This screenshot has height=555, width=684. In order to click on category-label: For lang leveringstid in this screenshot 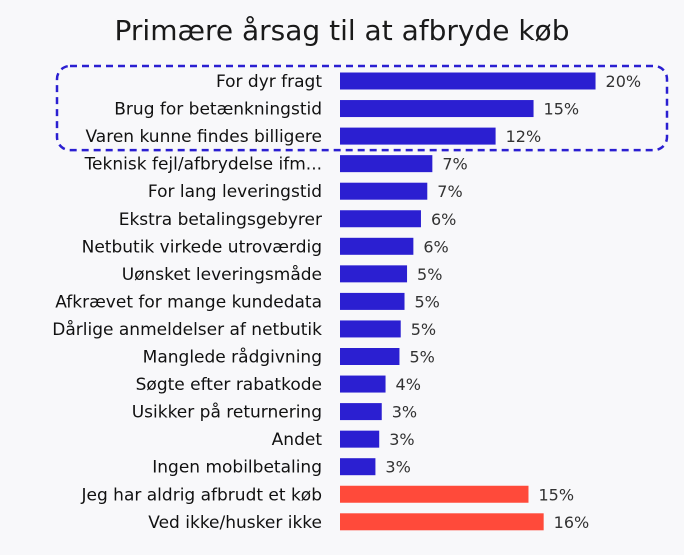, I will do `click(235, 192)`.